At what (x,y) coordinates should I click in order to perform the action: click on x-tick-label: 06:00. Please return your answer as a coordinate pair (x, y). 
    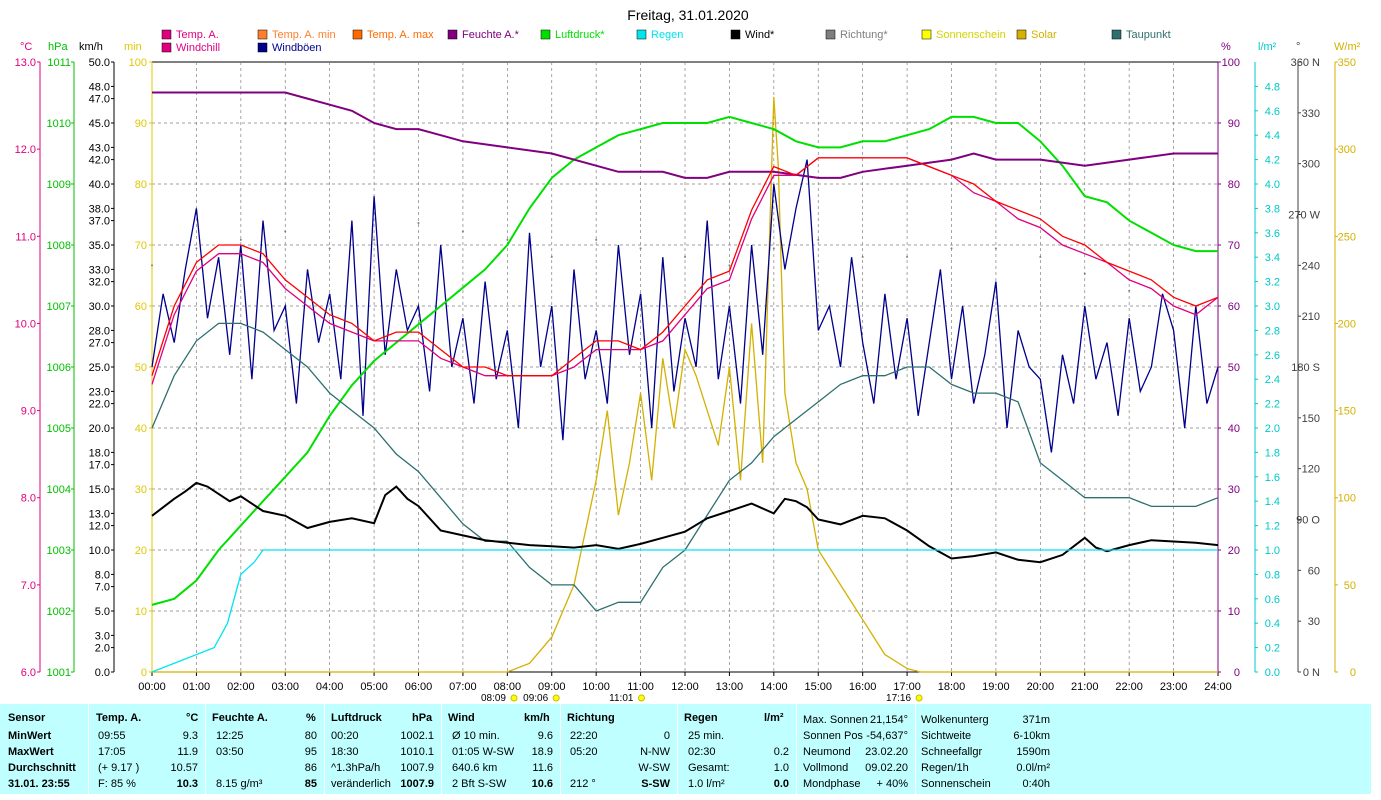
    Looking at the image, I should click on (419, 687).